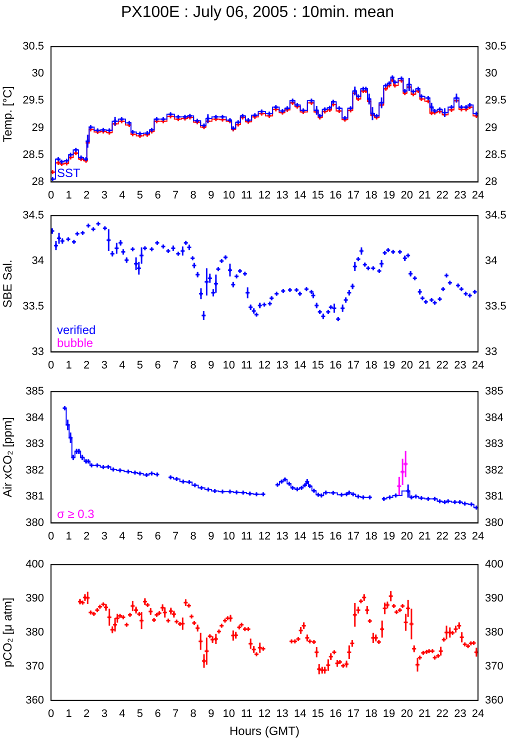  What do you see at coordinates (494, 392) in the screenshot?
I see `y2-tick-label: 385` at bounding box center [494, 392].